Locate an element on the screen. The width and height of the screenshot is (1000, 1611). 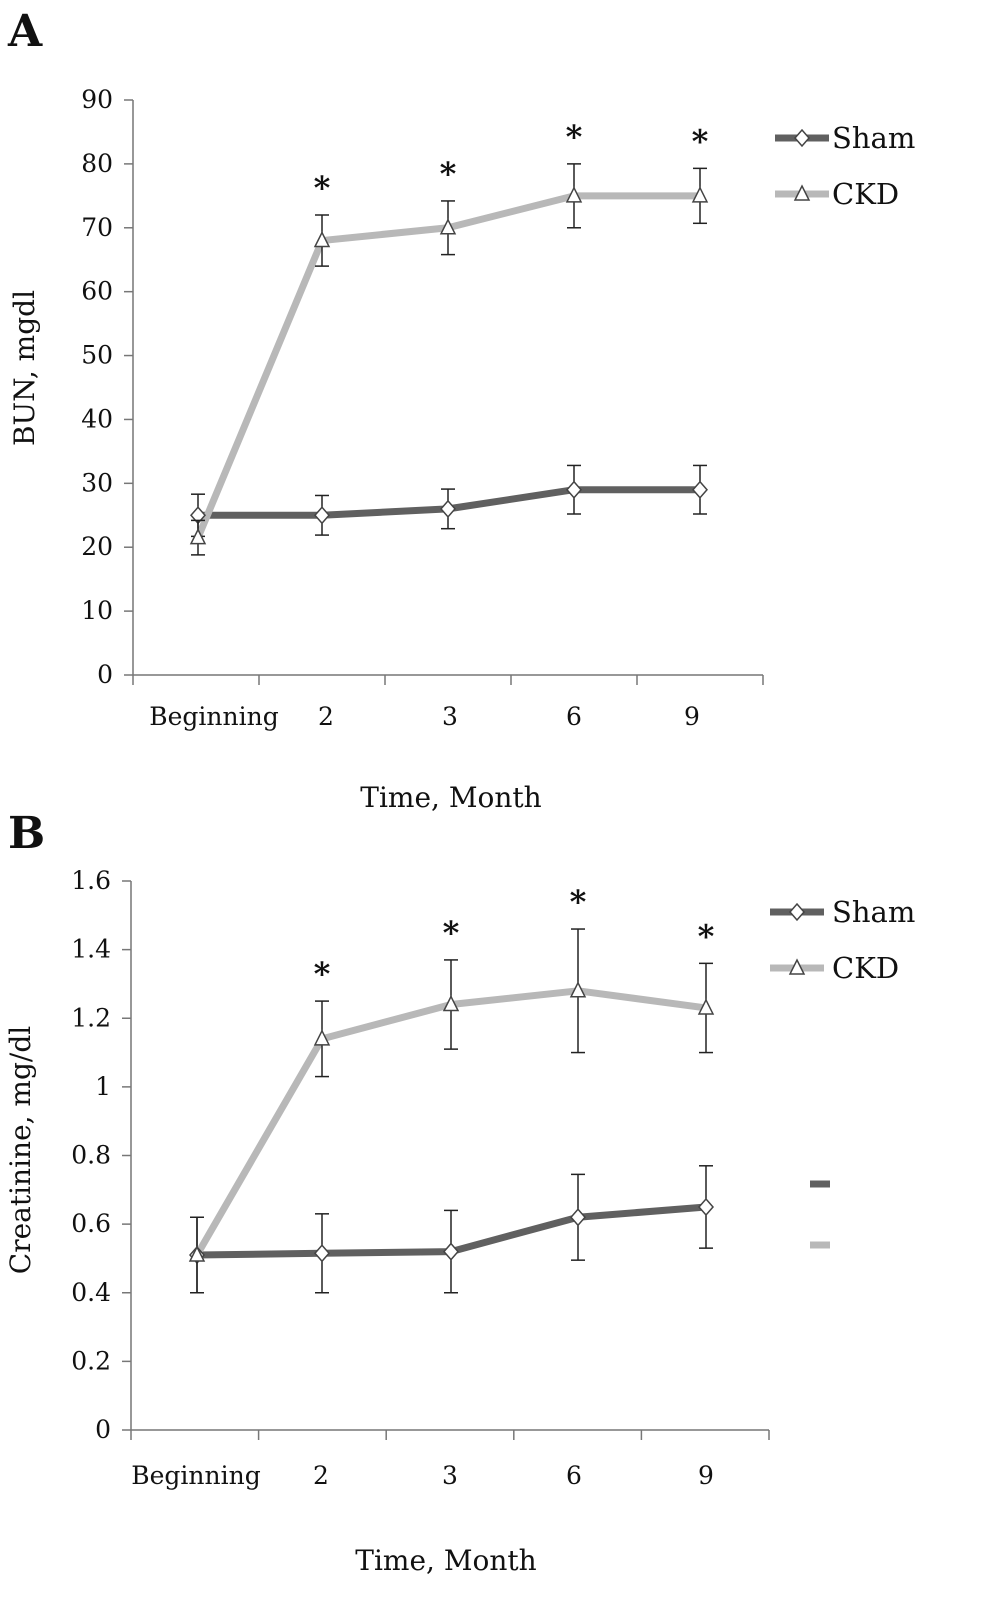
y-tick-label: 0.6 is located at coordinates (91, 1223).